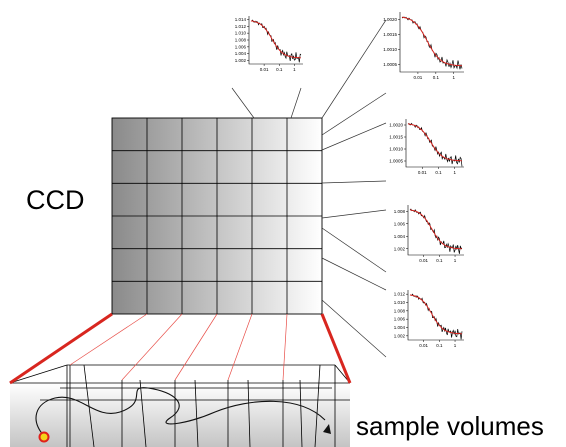 The height and width of the screenshot is (447, 566). What do you see at coordinates (450, 426) in the screenshot?
I see `sample-volumes-label: sample volumes` at bounding box center [450, 426].